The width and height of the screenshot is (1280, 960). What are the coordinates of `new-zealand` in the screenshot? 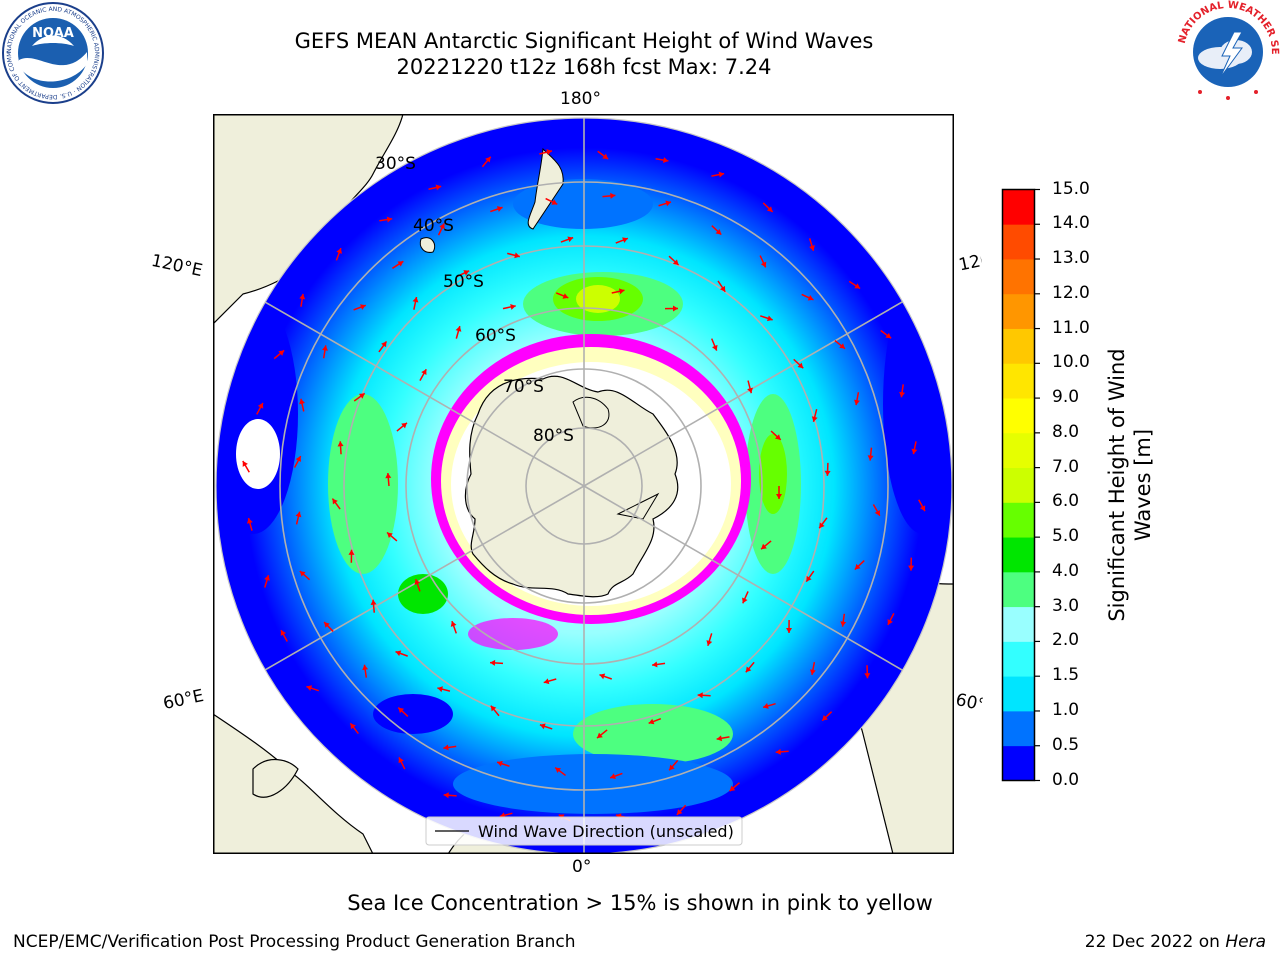 It's located at (545, 188).